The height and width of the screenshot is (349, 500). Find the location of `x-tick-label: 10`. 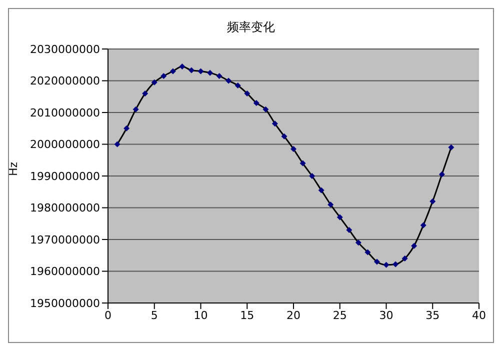

x-tick-label: 10 is located at coordinates (201, 315).